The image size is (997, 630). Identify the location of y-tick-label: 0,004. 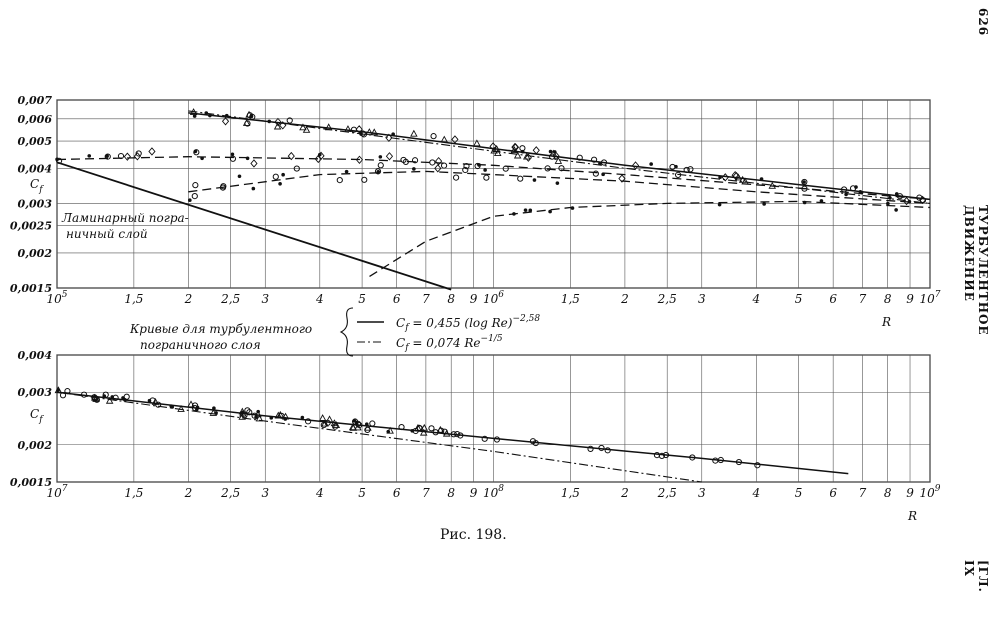
(35, 168).